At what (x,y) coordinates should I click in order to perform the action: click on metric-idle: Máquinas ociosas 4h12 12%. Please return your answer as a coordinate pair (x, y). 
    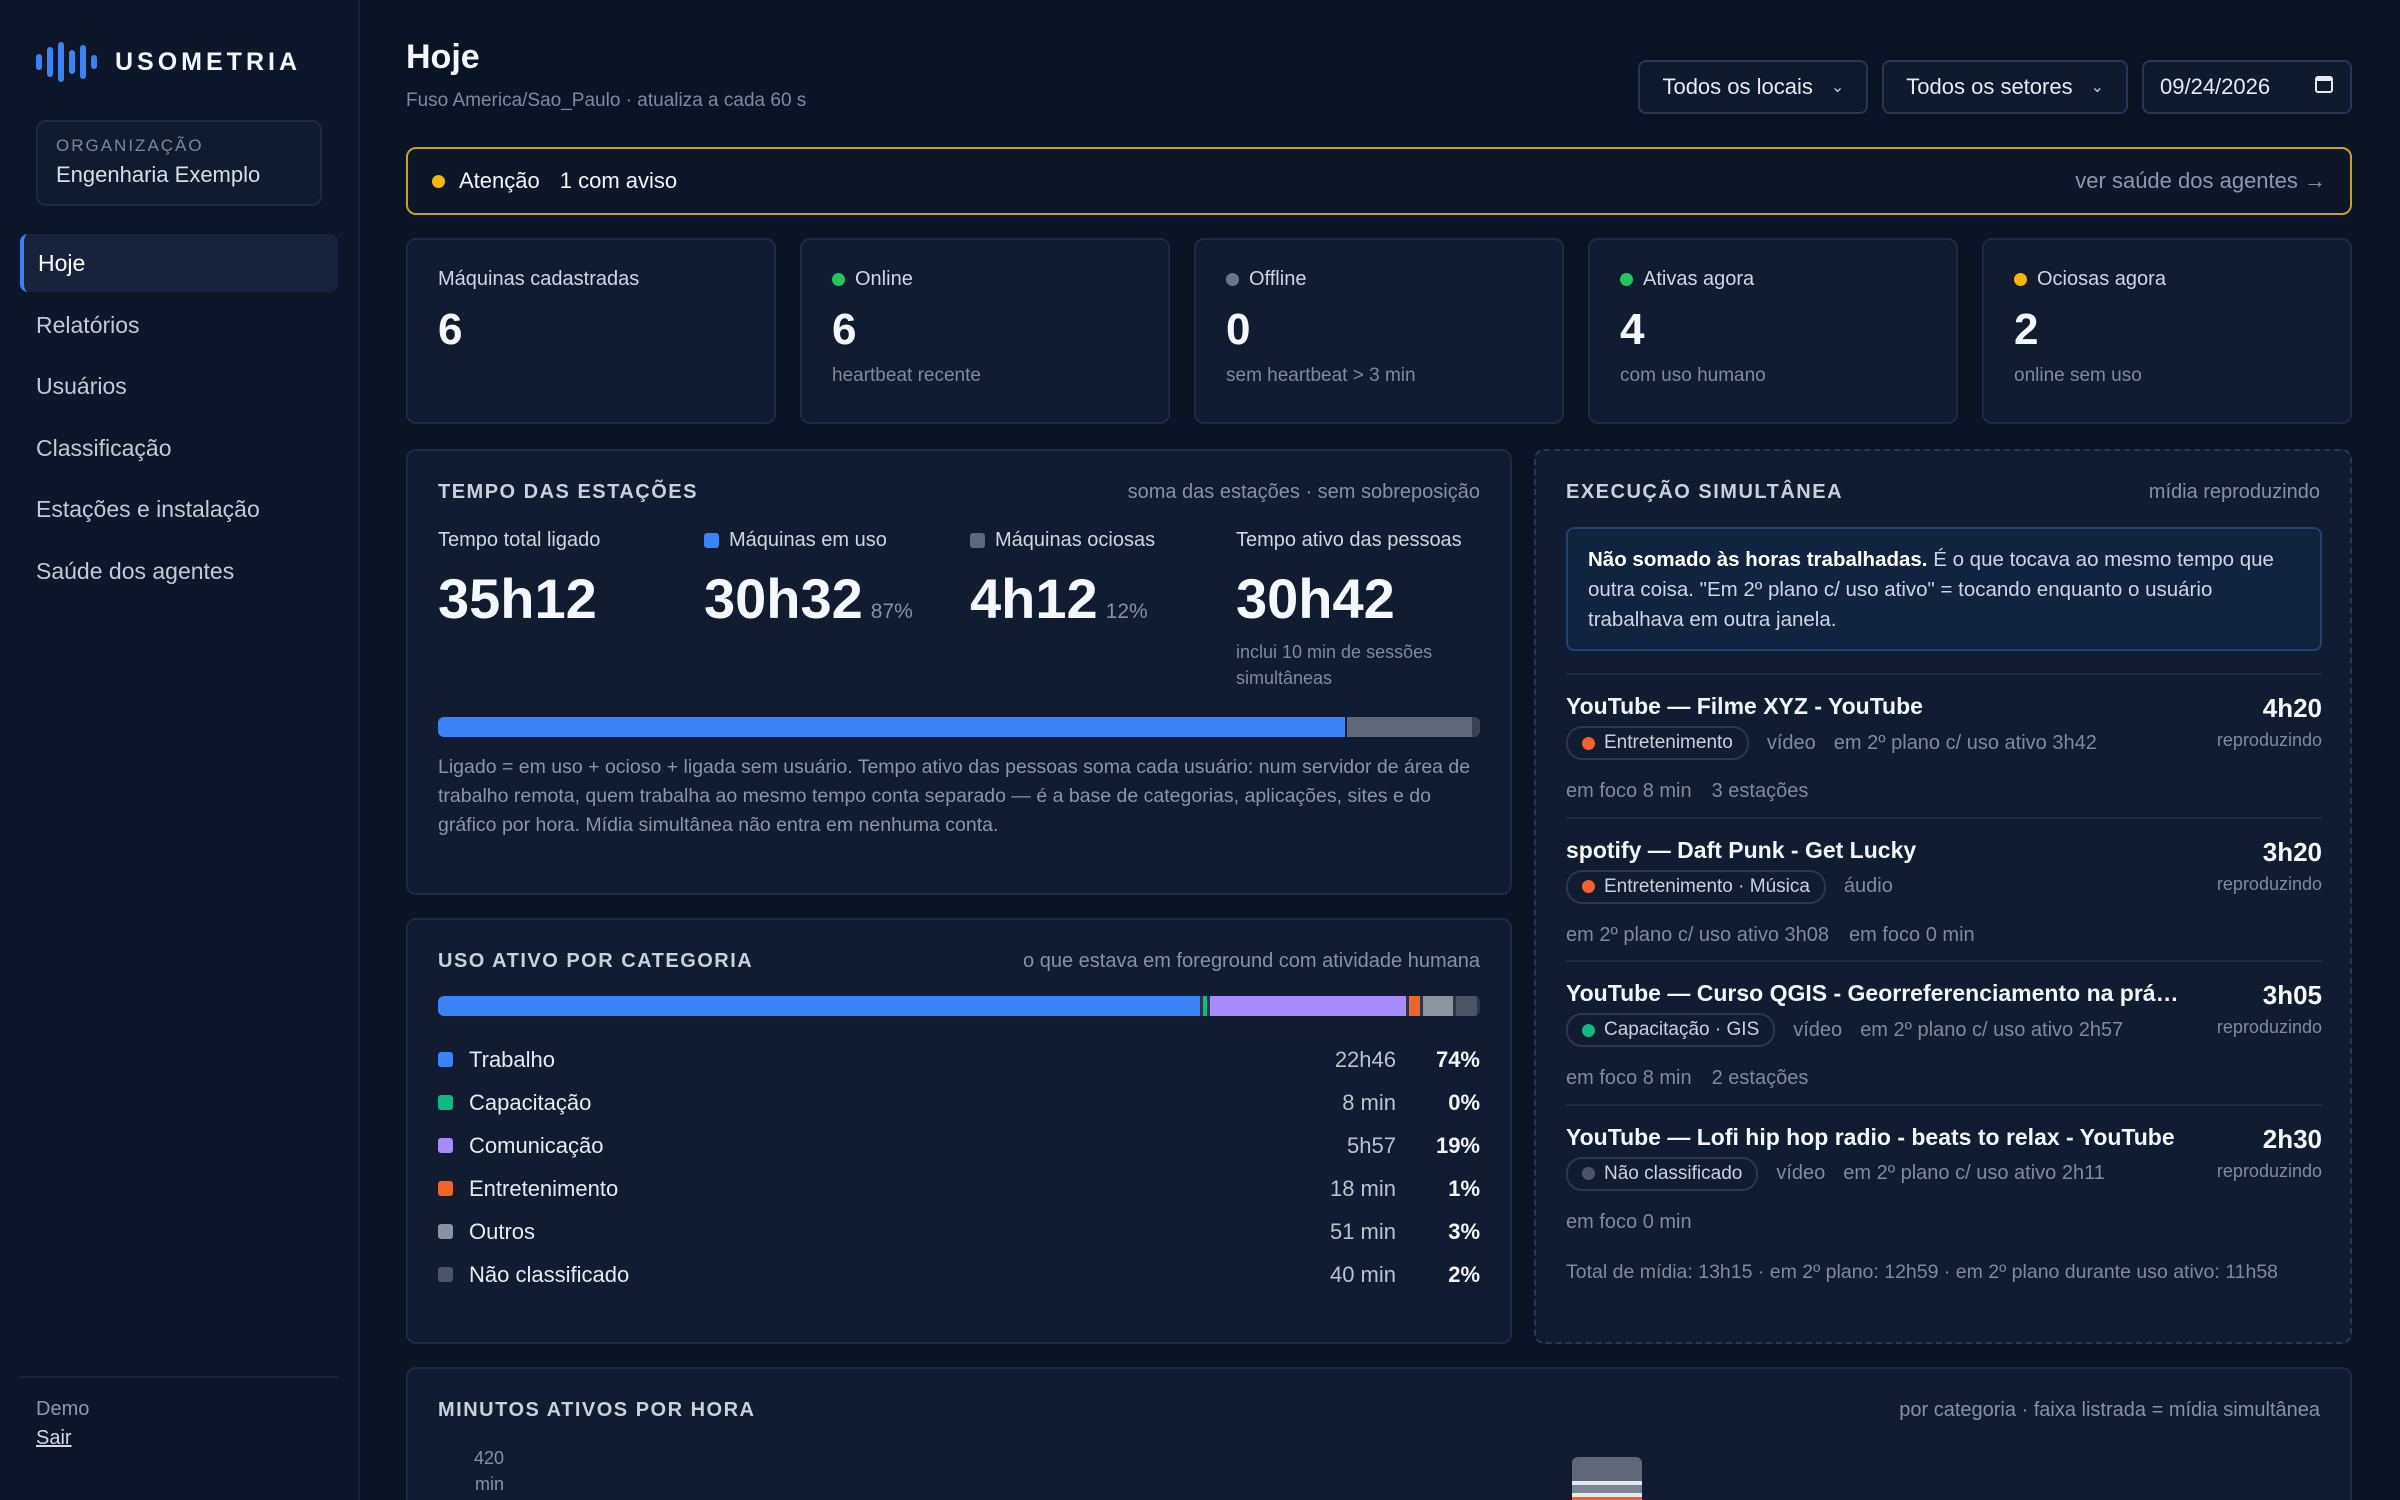
    Looking at the image, I should click on (1062, 580).